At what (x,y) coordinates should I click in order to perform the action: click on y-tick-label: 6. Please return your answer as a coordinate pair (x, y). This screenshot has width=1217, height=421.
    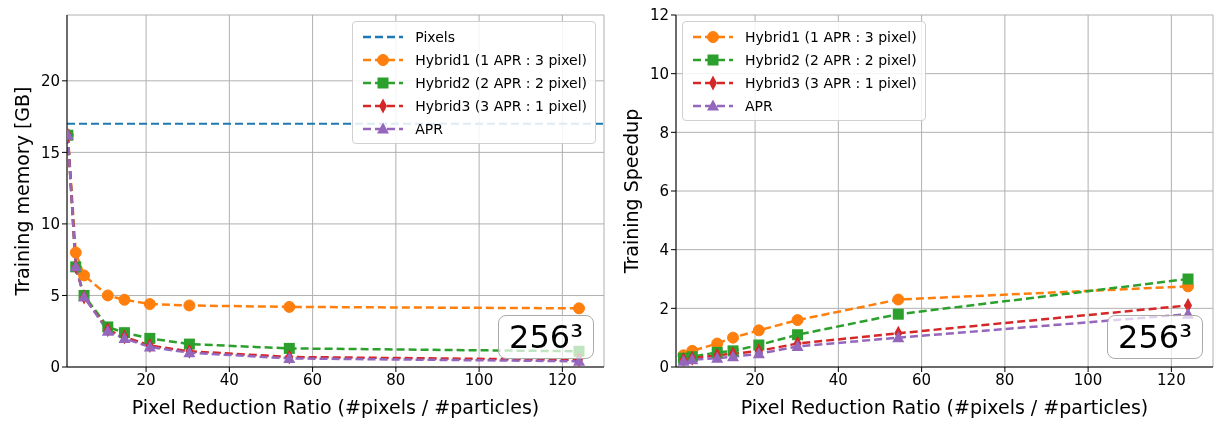
    Looking at the image, I should click on (664, 191).